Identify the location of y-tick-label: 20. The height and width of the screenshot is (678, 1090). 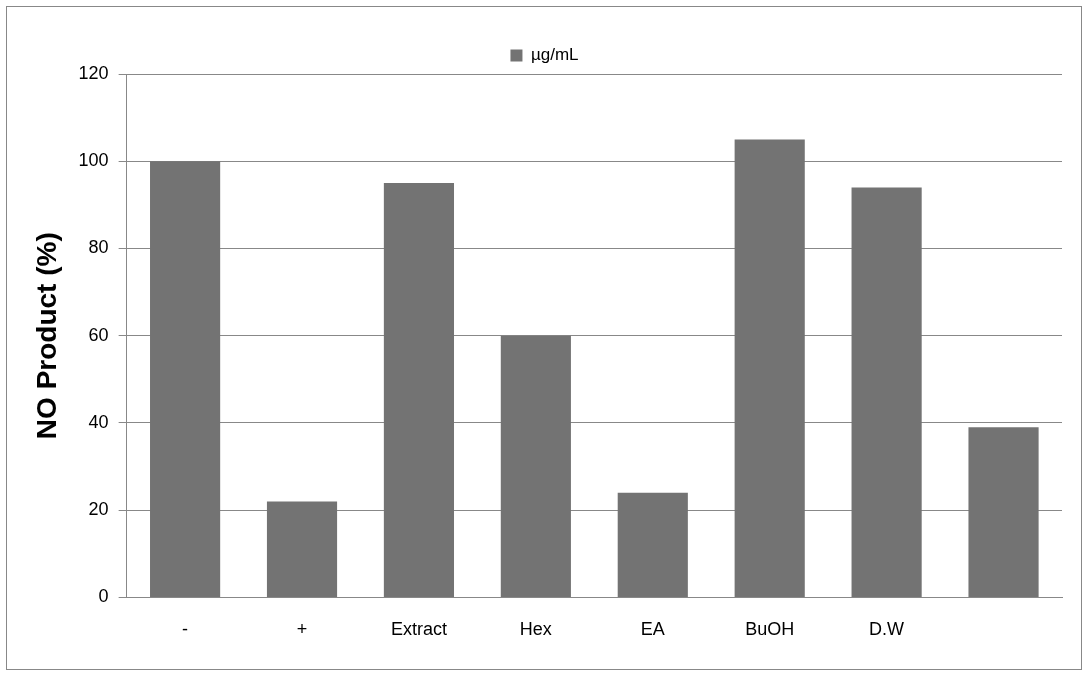
(98, 509).